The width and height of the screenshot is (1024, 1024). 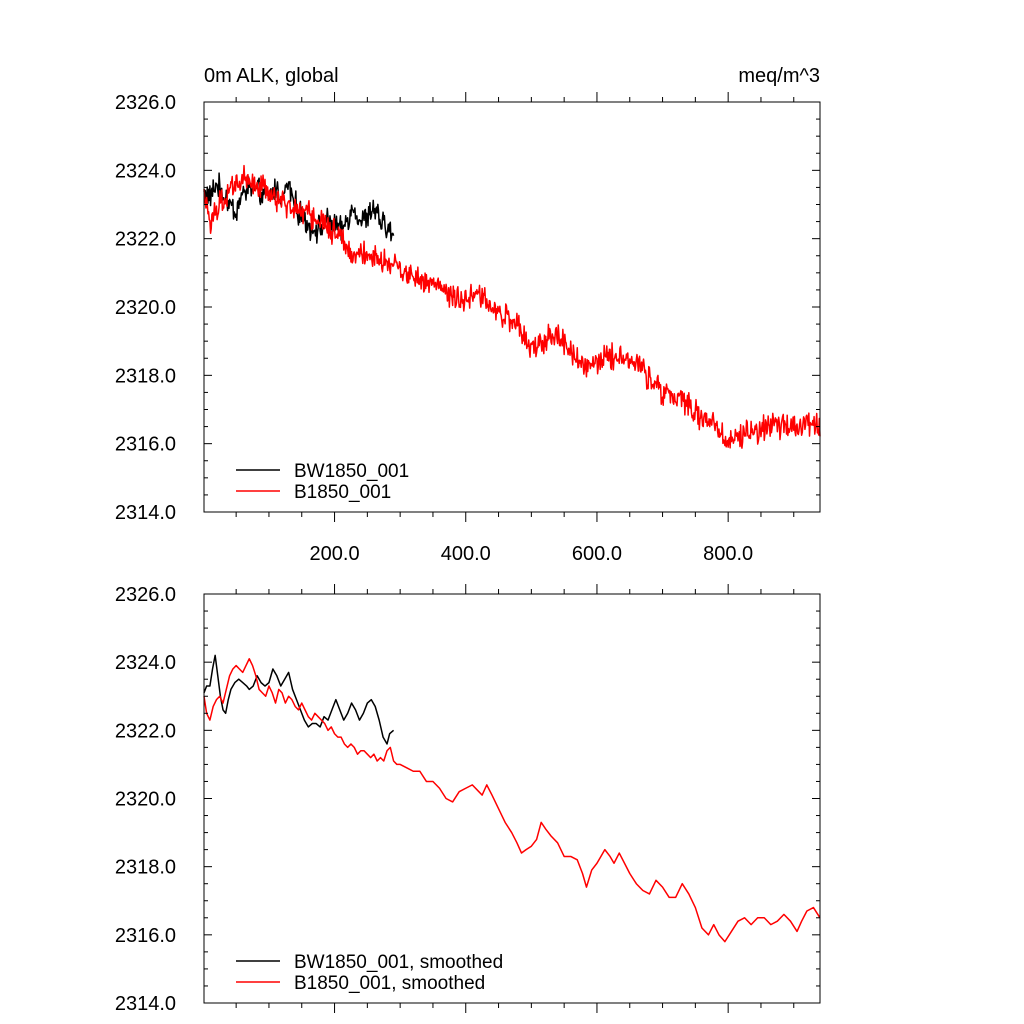 I want to click on units-label: meq/m^3, so click(x=779, y=76).